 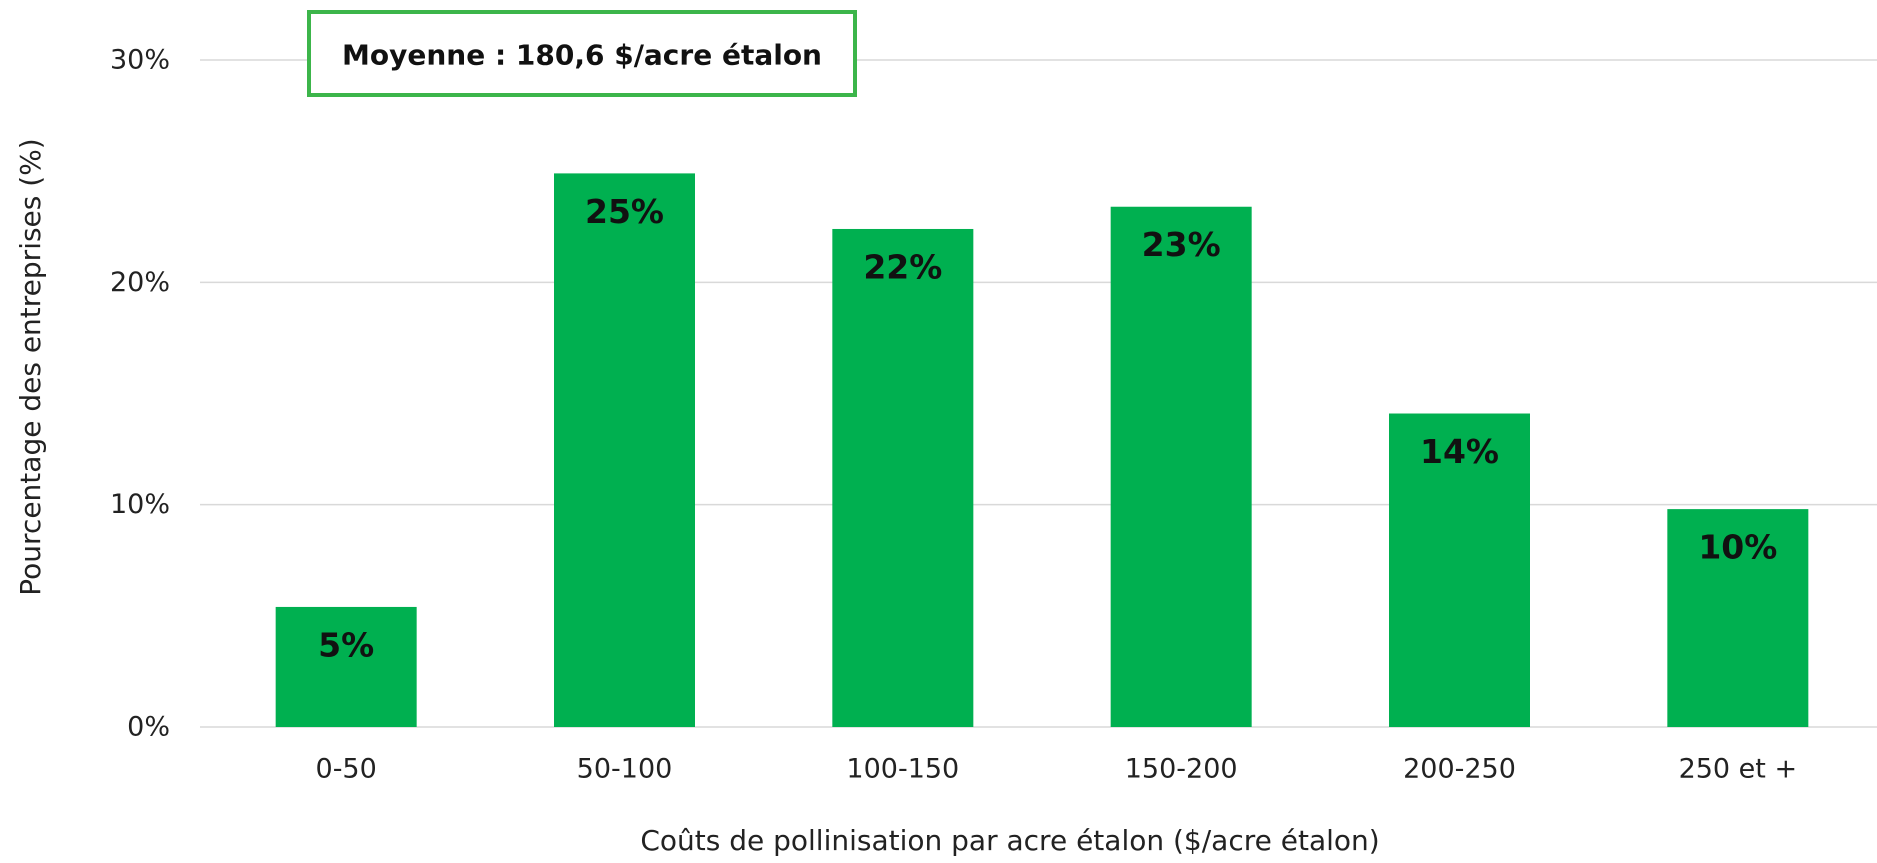 What do you see at coordinates (902, 769) in the screenshot?
I see `x-tick-label: 100-150` at bounding box center [902, 769].